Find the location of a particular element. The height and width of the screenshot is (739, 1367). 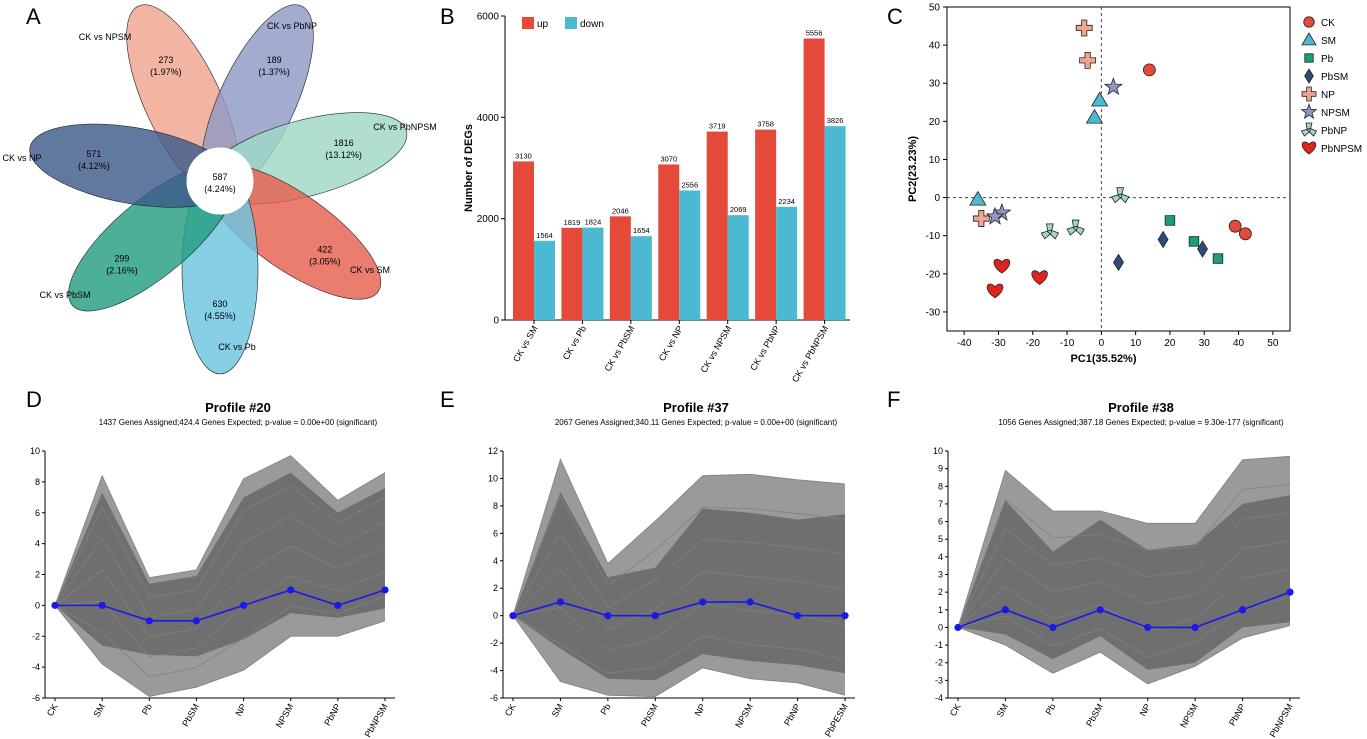

venn-petal-percent: (13.12%) is located at coordinates (343, 155).